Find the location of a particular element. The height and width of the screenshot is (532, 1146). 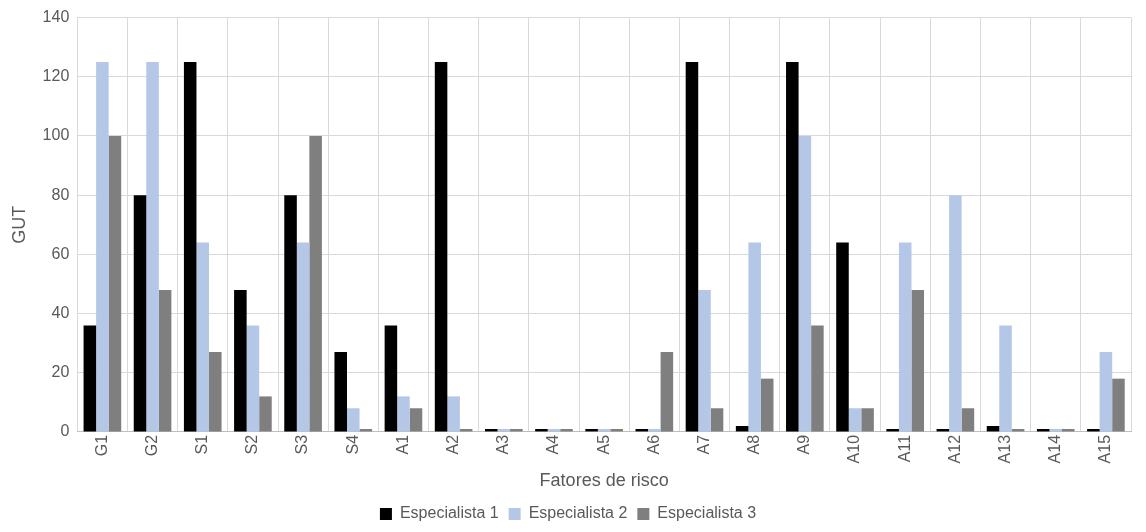

y-tick-label: 0 is located at coordinates (65, 431).